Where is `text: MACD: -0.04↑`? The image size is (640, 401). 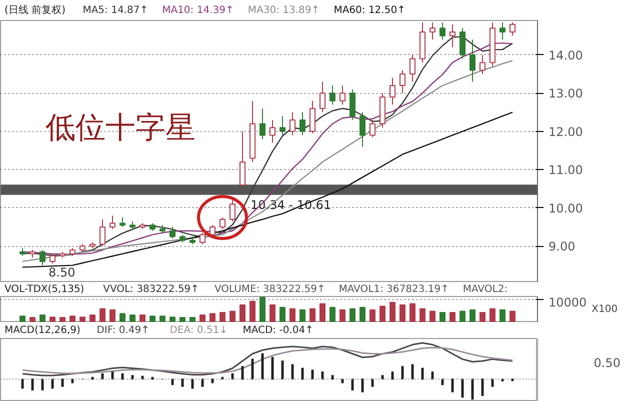
text: MACD: -0.04↑ is located at coordinates (278, 330).